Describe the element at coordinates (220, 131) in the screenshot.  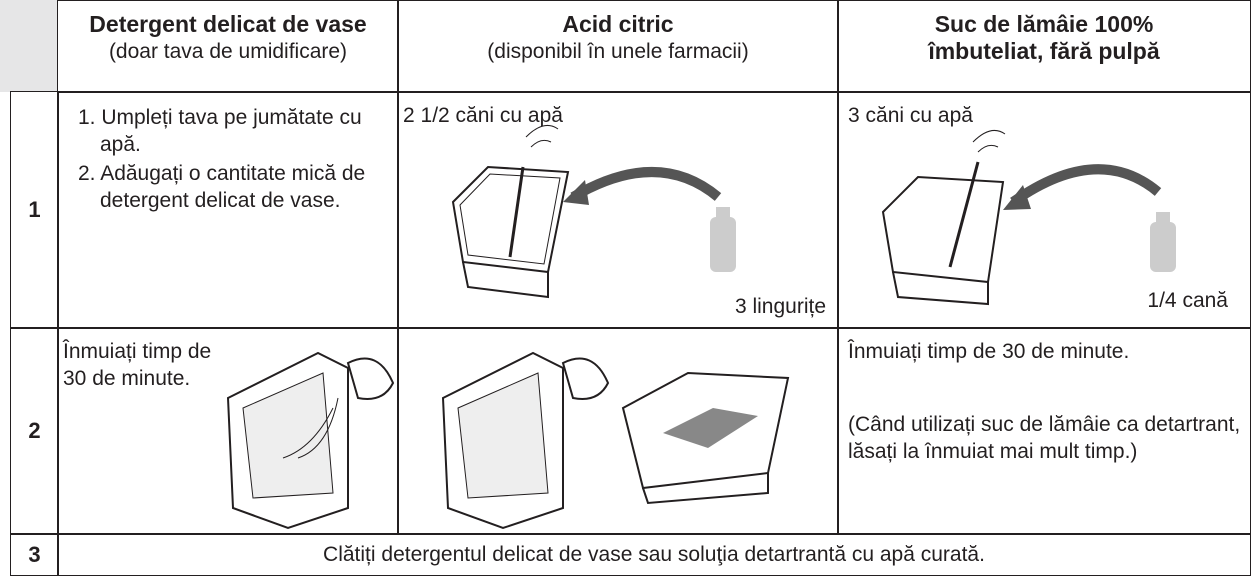
I see `step: 1. Umpleți tava pe jumătate cu apă.` at that location.